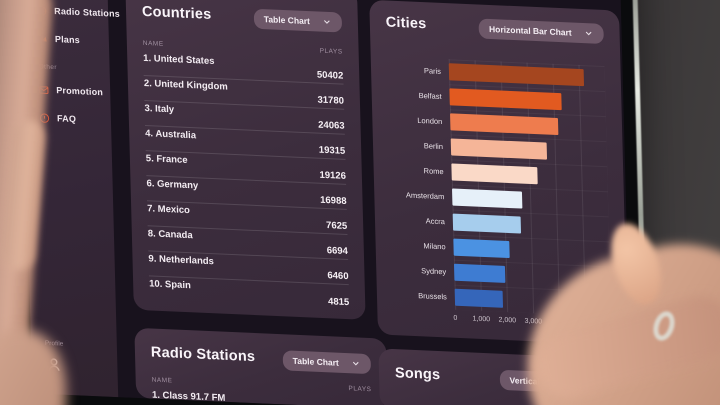 This screenshot has height=405, width=720. What do you see at coordinates (360, 389) in the screenshot?
I see `column-header-plays: PLAYS` at bounding box center [360, 389].